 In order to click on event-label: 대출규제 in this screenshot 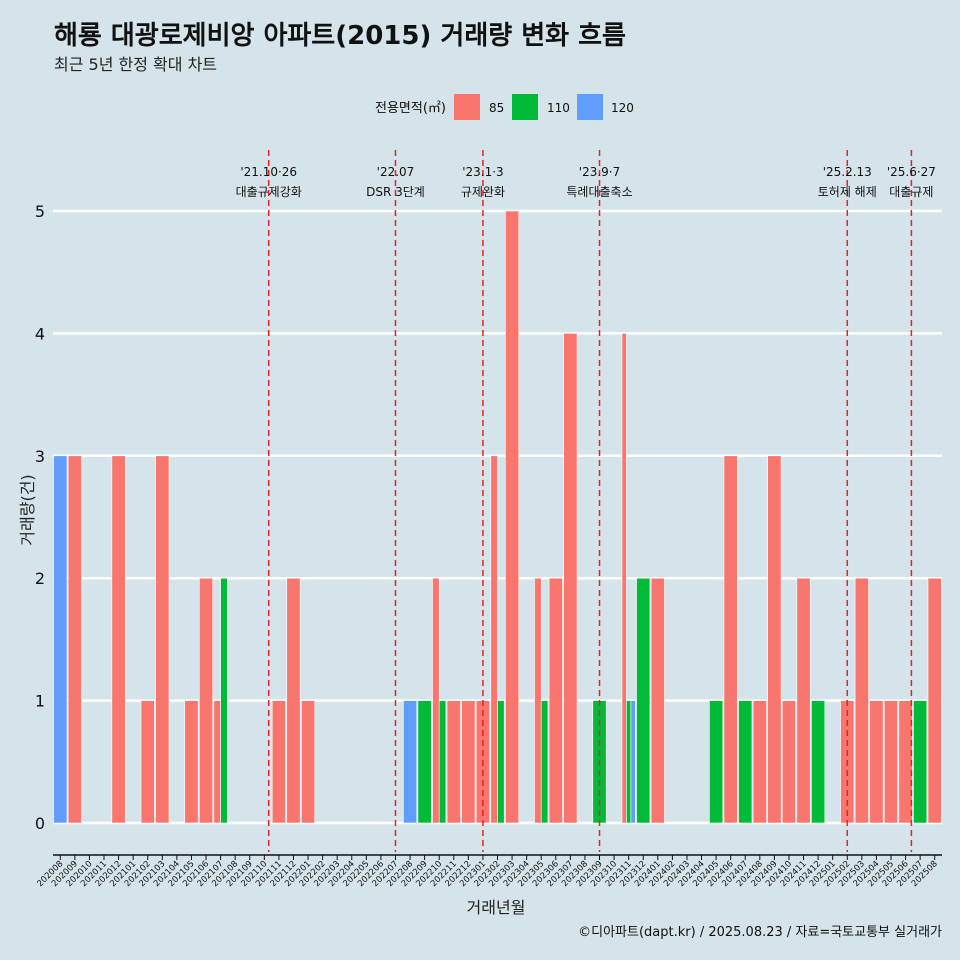, I will do `click(911, 192)`.